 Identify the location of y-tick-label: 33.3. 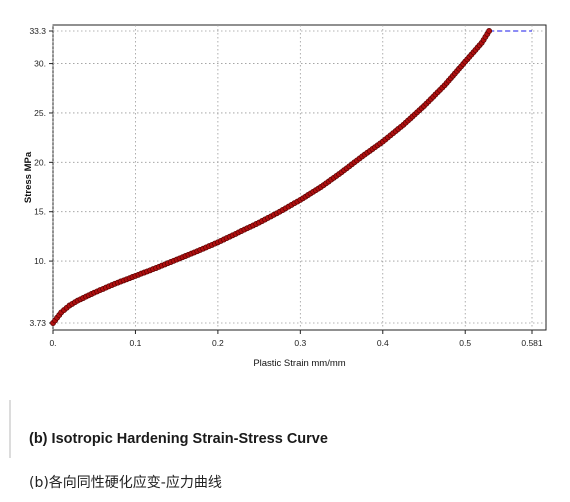
(37, 31).